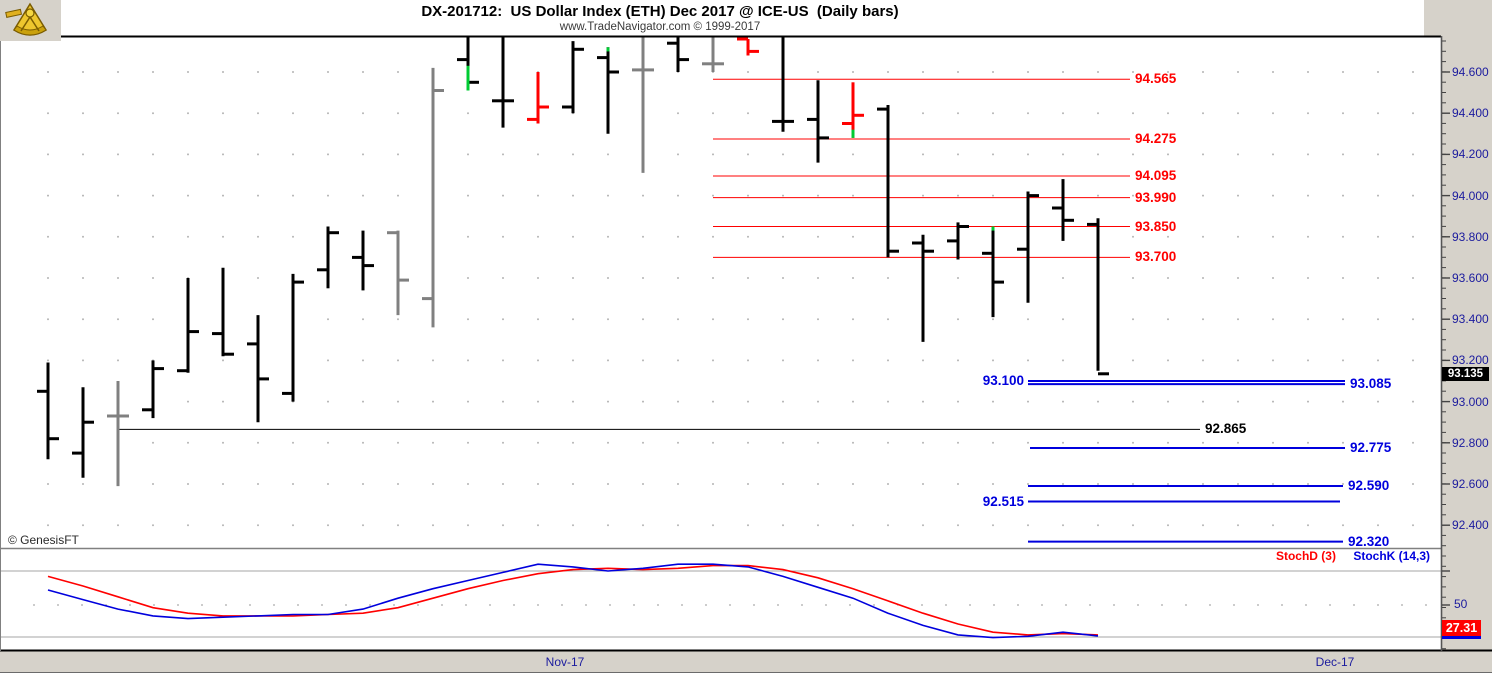  What do you see at coordinates (1369, 486) in the screenshot?
I see `level-label-92.590: 92.590` at bounding box center [1369, 486].